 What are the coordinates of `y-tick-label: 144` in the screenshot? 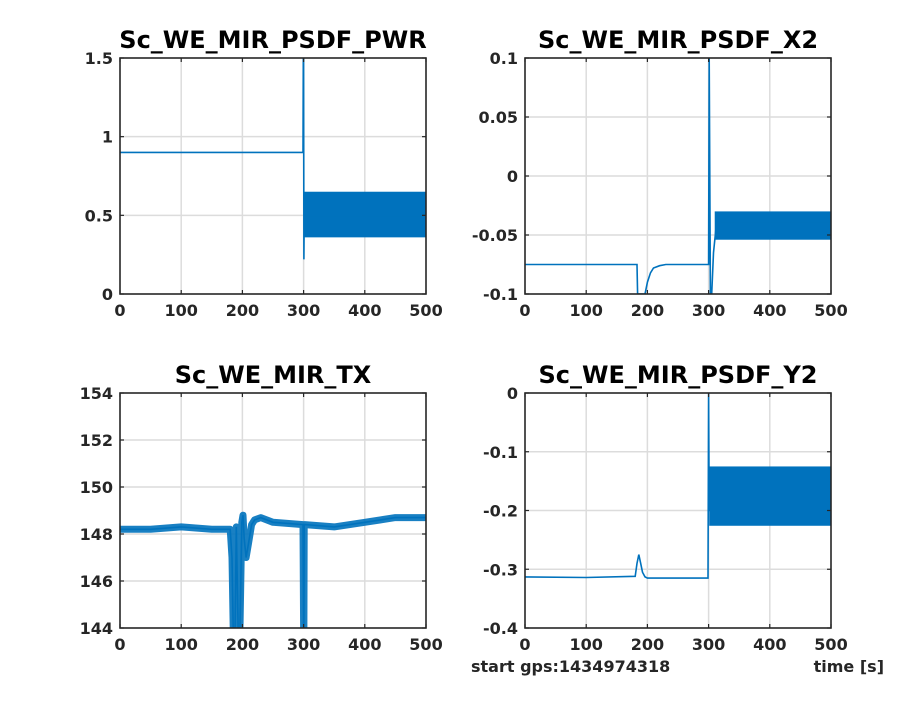 It's located at (96, 628).